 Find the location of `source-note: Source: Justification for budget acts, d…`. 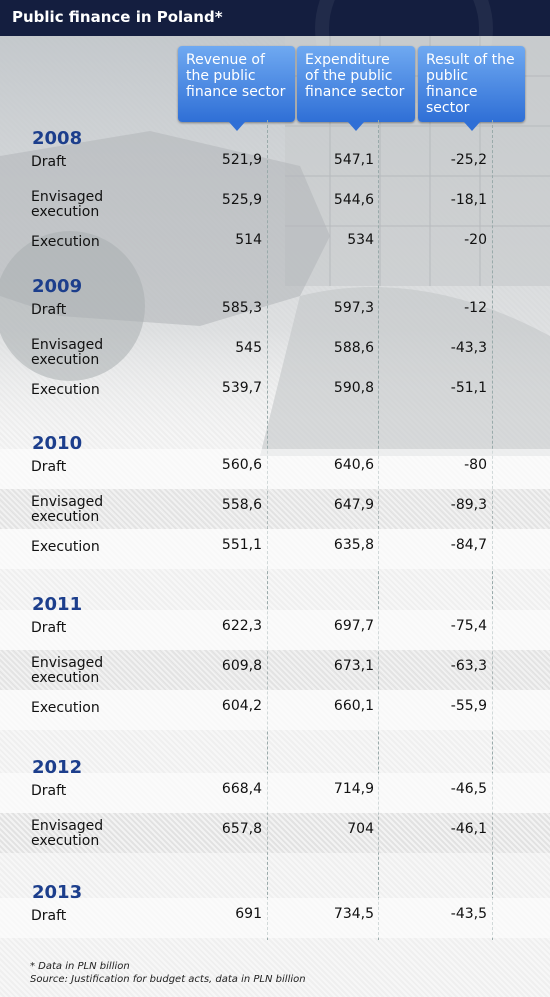

source-note: Source: Justification for budget acts, d… is located at coordinates (168, 979).